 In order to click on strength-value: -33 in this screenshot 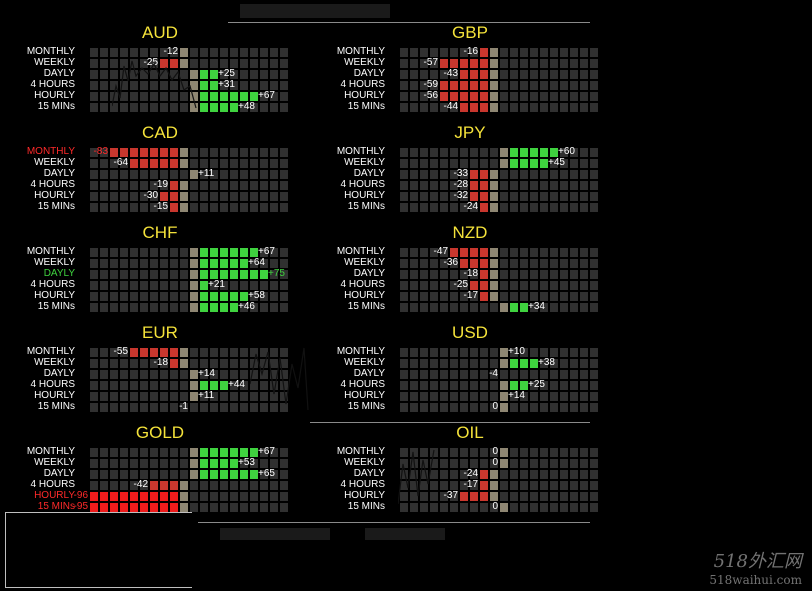, I will do `click(460, 173)`.